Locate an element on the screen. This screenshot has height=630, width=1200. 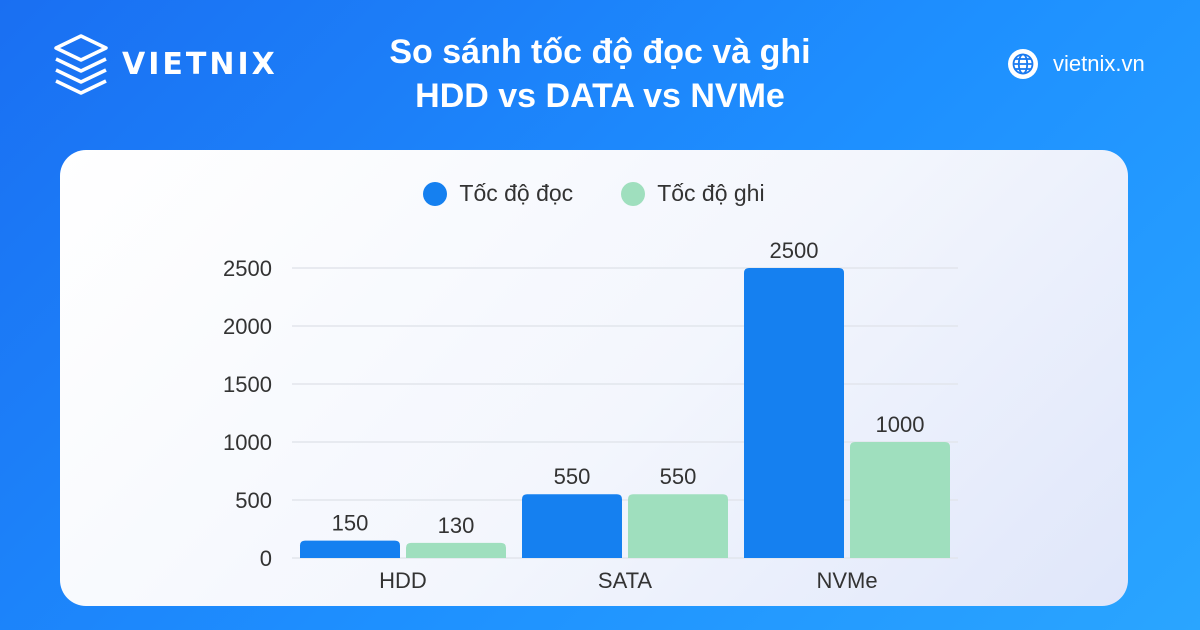
legend-swatch-write is located at coordinates (633, 193).